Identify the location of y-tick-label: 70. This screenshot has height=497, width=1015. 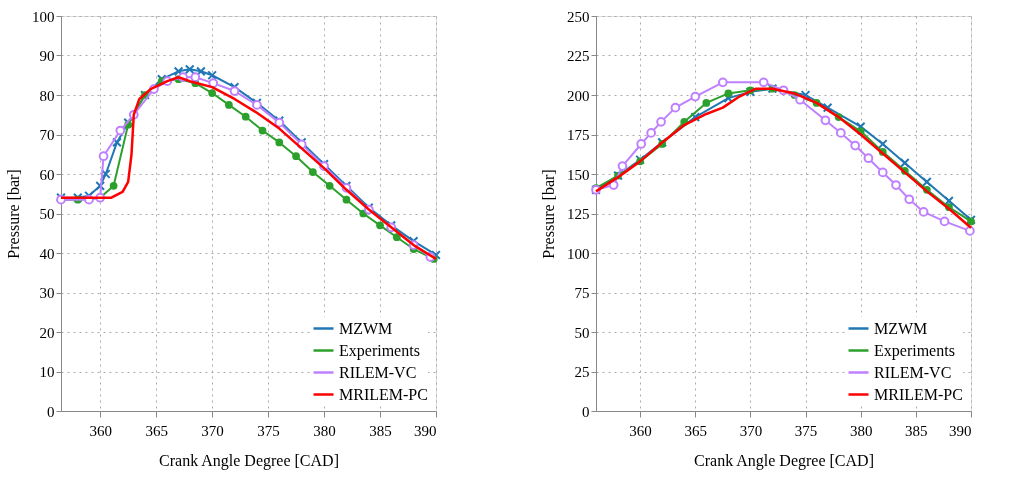
(47, 135).